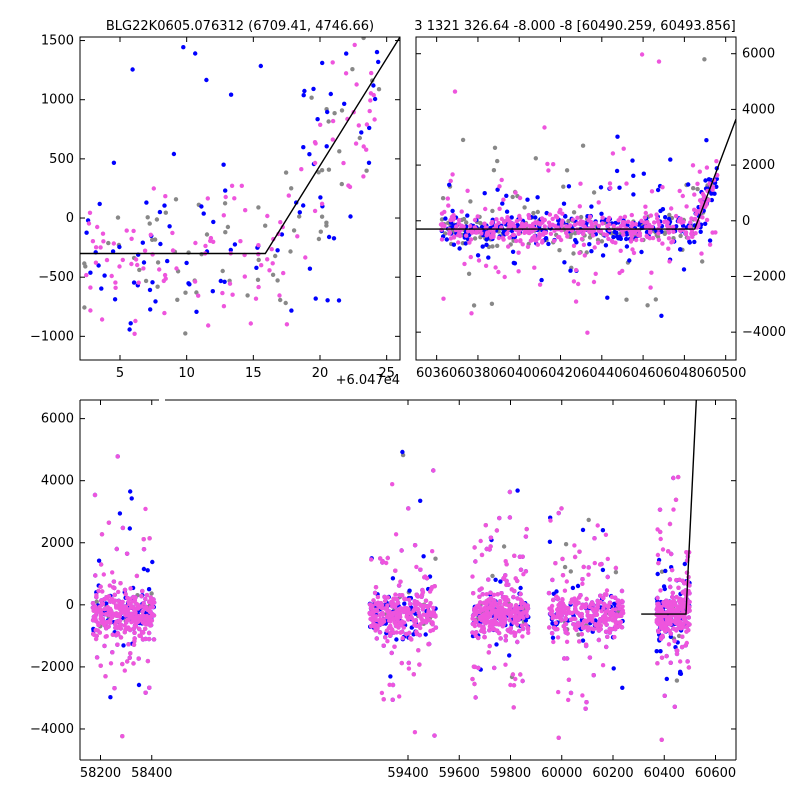 The height and width of the screenshot is (800, 800). I want to click on x-tick-label: 60440, so click(601, 373).